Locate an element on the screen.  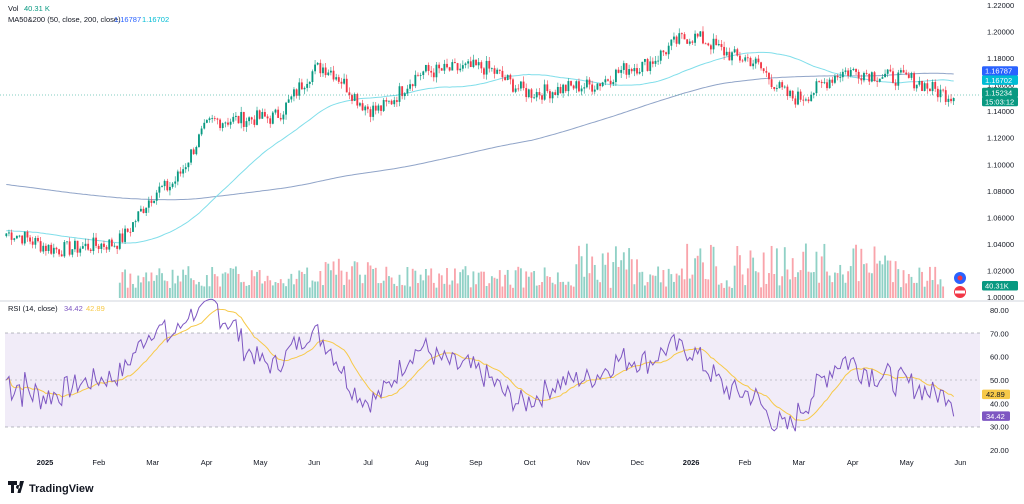
rsi-axis: 80.00 70.00 60.00 50.00 40.00 30.00 20.00 is located at coordinates (999, 380).